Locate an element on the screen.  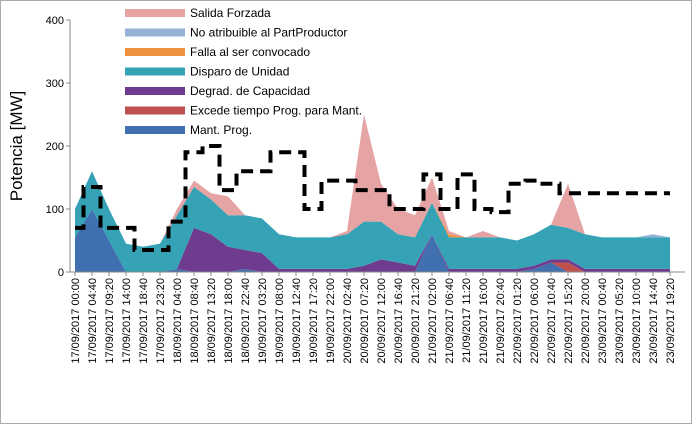
x-tick-label: 23/09/2017 14:40 is located at coordinates (654, 321).